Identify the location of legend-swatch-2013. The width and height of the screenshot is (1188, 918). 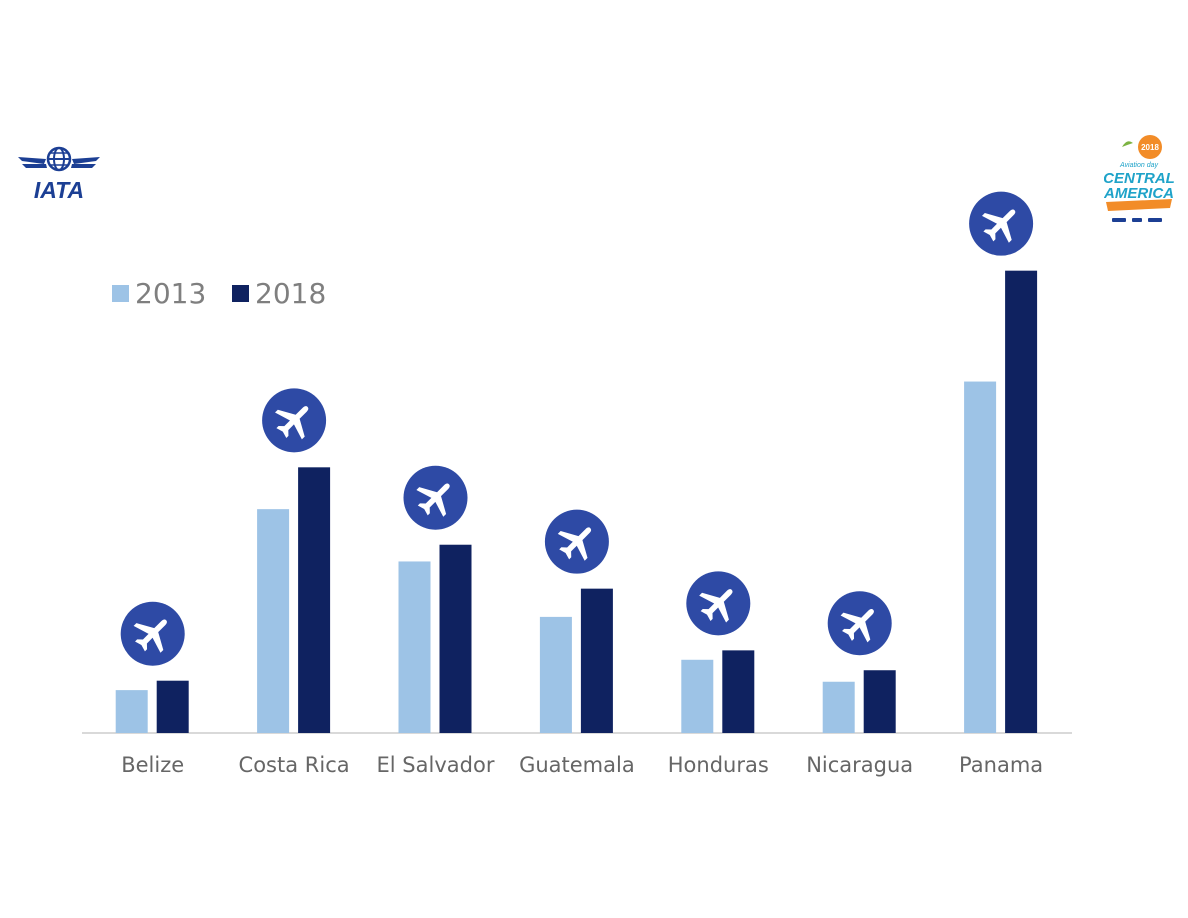
(120, 293).